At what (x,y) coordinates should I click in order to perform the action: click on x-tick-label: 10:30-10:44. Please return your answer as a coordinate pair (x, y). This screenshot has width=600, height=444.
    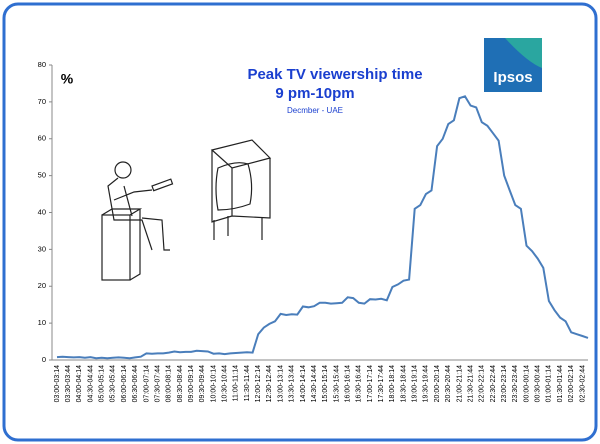
    Looking at the image, I should click on (225, 383).